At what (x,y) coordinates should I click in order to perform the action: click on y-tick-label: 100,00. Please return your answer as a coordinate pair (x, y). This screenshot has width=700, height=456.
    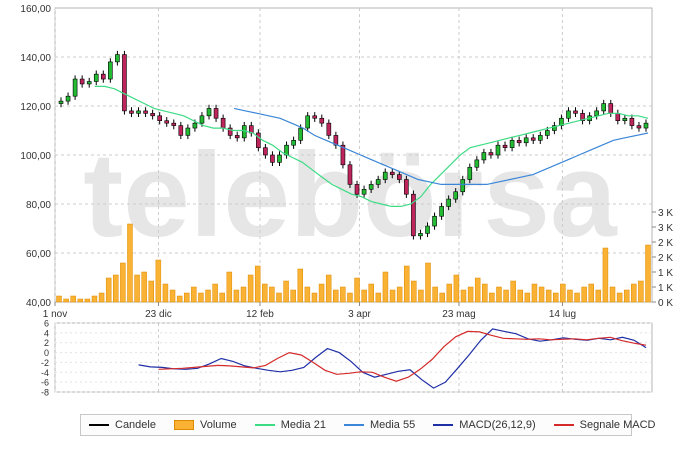
    Looking at the image, I should click on (35, 156).